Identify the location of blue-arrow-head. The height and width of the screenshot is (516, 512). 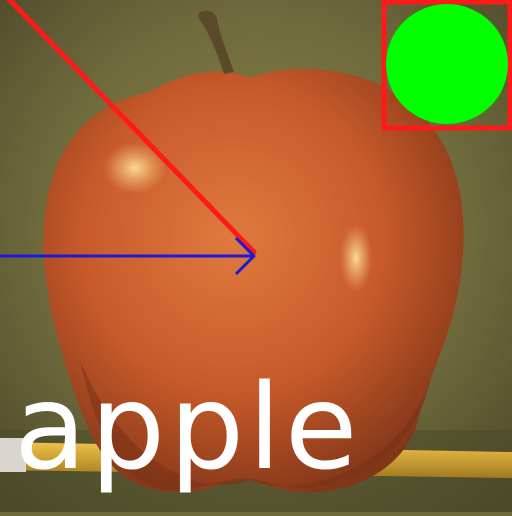
(245, 256).